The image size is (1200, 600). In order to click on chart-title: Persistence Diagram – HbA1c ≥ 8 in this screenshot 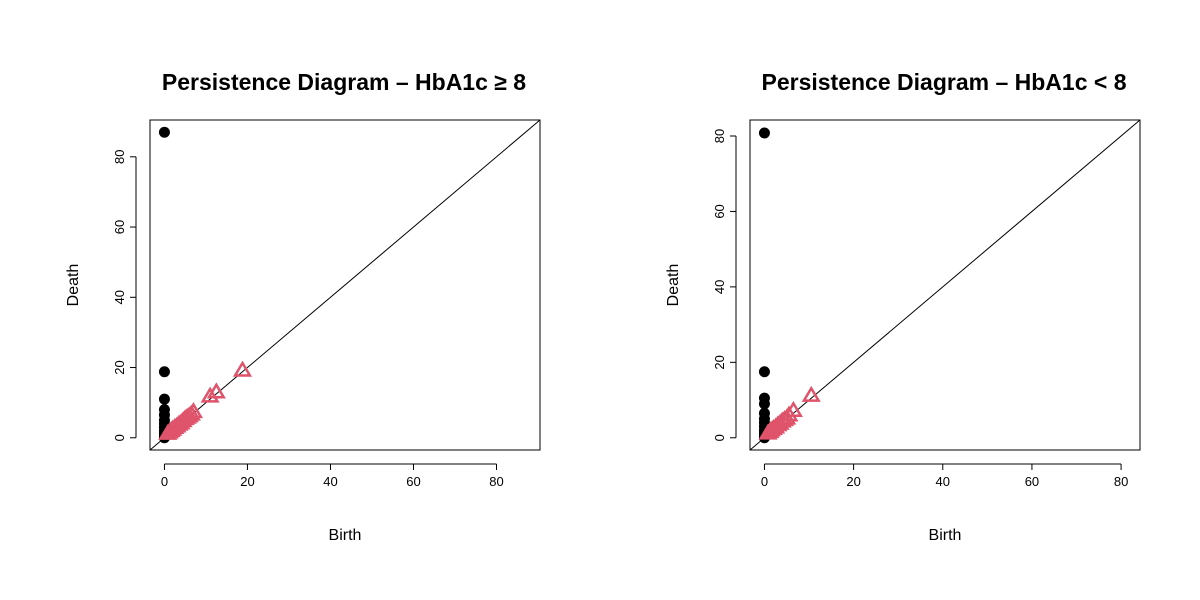, I will do `click(344, 82)`.